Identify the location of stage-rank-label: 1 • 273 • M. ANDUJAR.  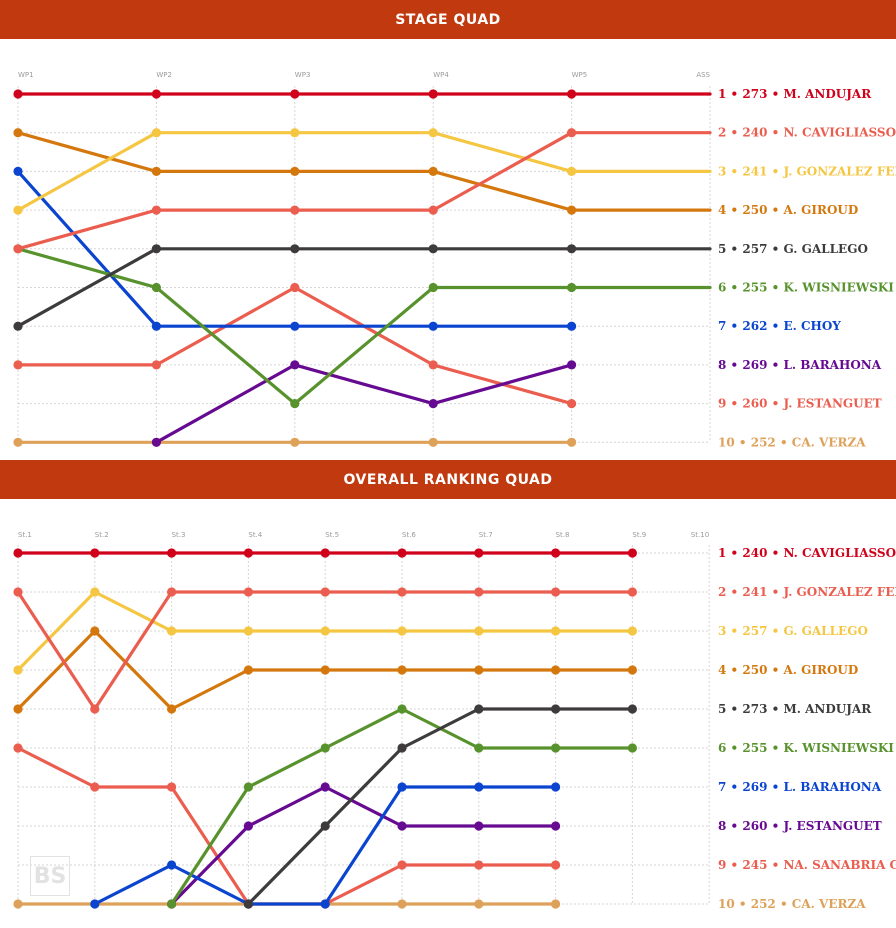
(795, 94).